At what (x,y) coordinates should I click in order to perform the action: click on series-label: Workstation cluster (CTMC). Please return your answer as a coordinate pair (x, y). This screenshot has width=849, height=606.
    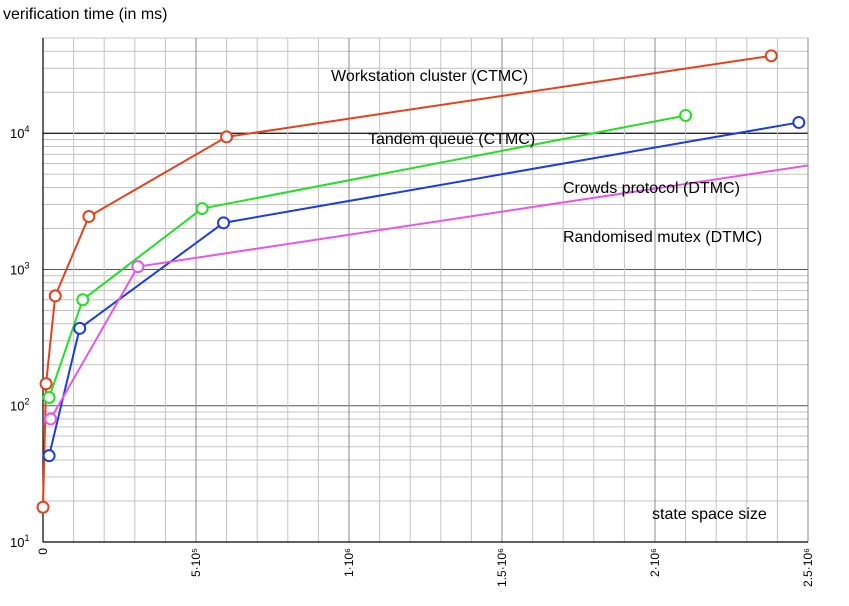
    Looking at the image, I should click on (429, 76).